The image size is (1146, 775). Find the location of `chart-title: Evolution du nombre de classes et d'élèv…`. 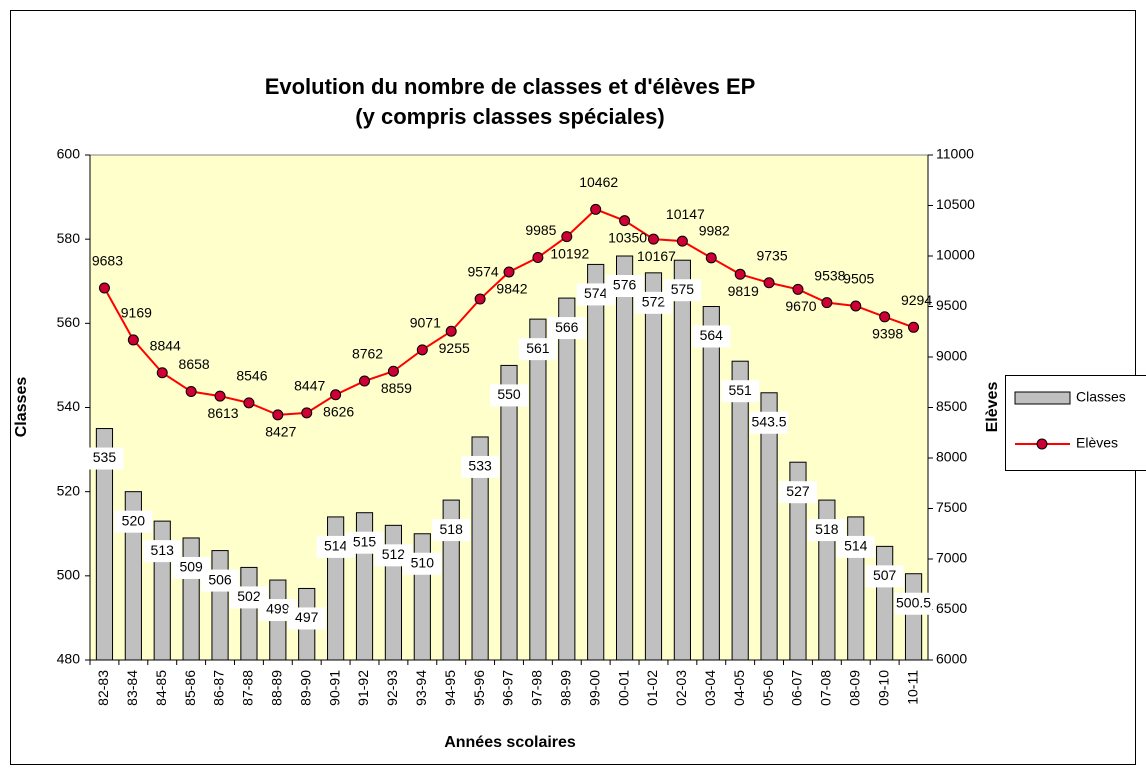

chart-title: Evolution du nombre de classes et d'élèv… is located at coordinates (510, 86).